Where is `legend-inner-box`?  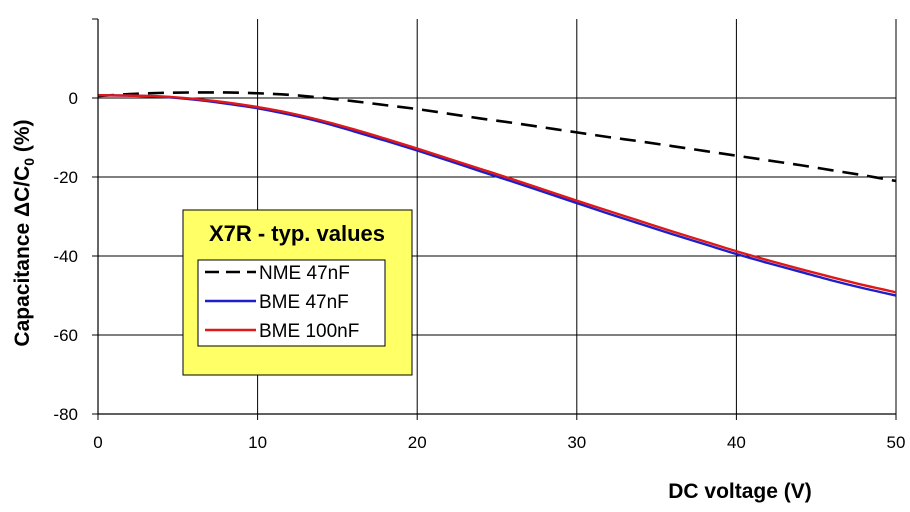 legend-inner-box is located at coordinates (291, 303).